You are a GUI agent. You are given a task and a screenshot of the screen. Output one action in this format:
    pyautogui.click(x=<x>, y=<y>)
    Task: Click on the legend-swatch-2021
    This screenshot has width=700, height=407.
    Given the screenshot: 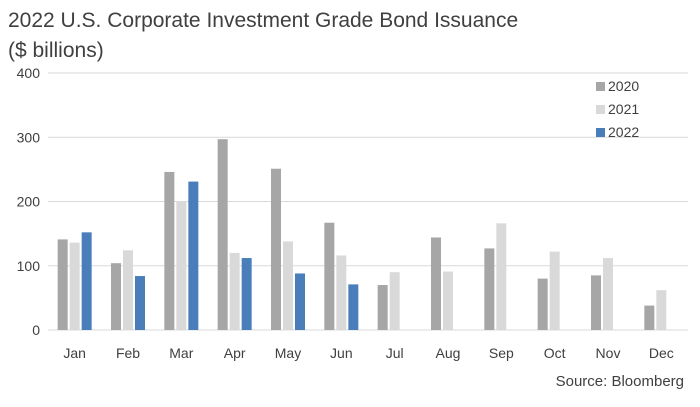 What is the action you would take?
    pyautogui.click(x=600, y=109)
    